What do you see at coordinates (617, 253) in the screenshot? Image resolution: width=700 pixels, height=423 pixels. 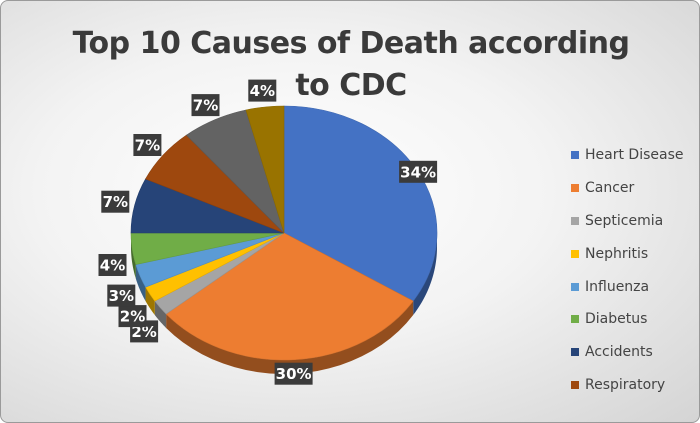 I see `legend-label: Nephritis` at bounding box center [617, 253].